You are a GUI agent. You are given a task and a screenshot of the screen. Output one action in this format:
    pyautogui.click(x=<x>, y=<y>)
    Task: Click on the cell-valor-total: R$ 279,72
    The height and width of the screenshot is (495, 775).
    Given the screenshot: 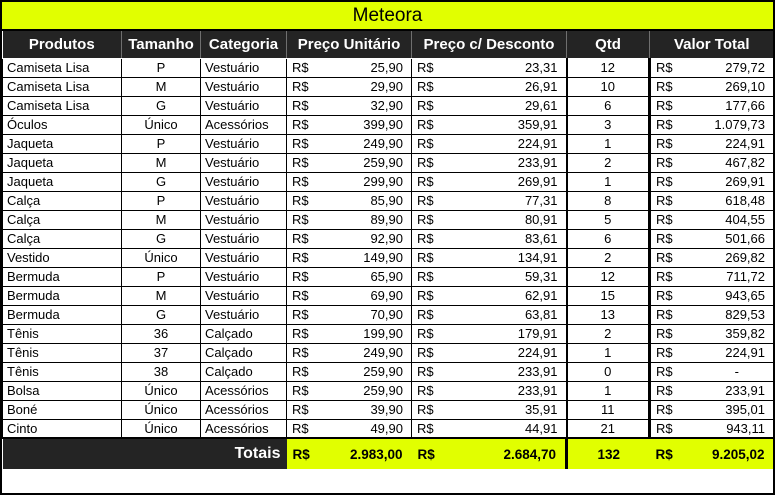 What is the action you would take?
    pyautogui.click(x=710, y=67)
    